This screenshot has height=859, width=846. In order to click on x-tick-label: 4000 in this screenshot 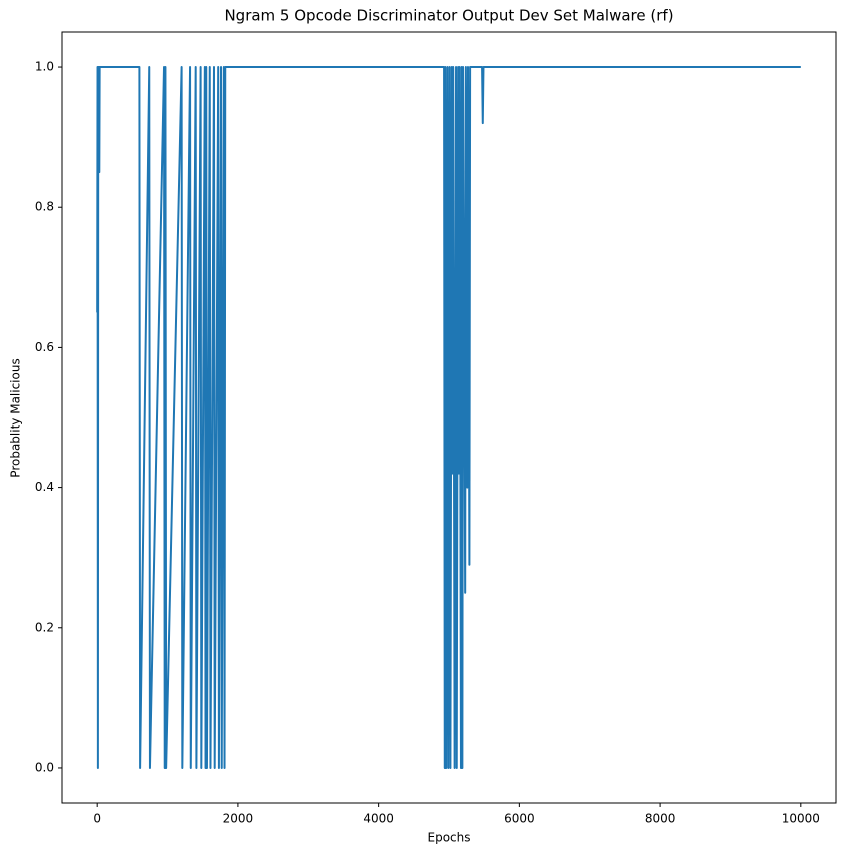, I will do `click(378, 819)`.